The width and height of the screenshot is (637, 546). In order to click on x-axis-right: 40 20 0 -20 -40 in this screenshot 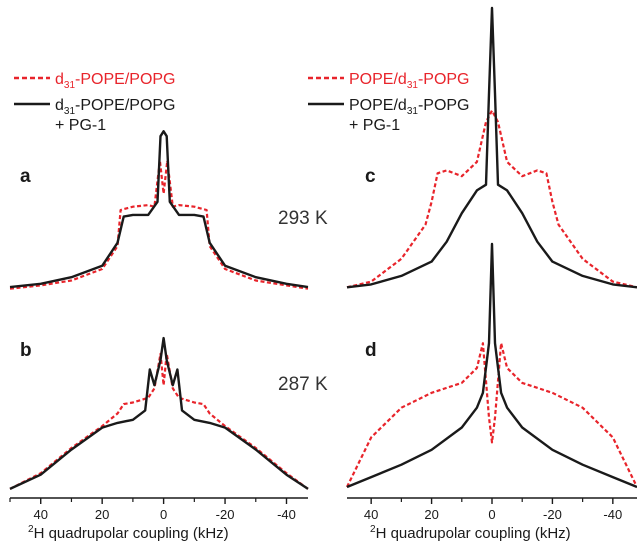, I will do `click(492, 509)`.